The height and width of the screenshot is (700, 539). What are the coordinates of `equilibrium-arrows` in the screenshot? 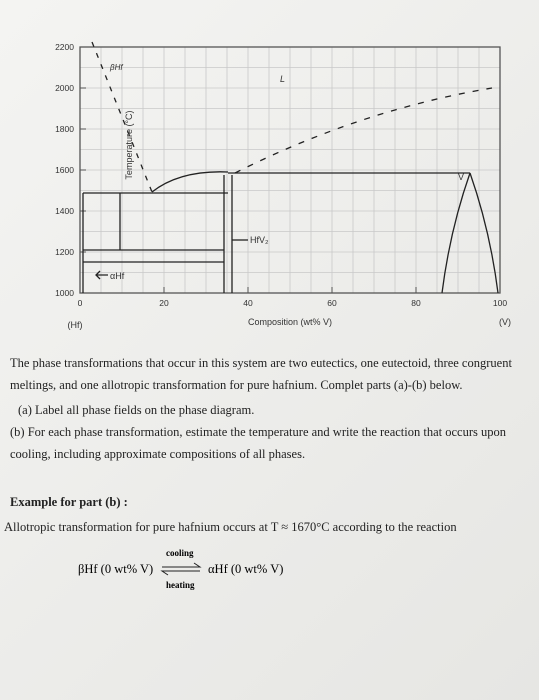 It's located at (181, 569).